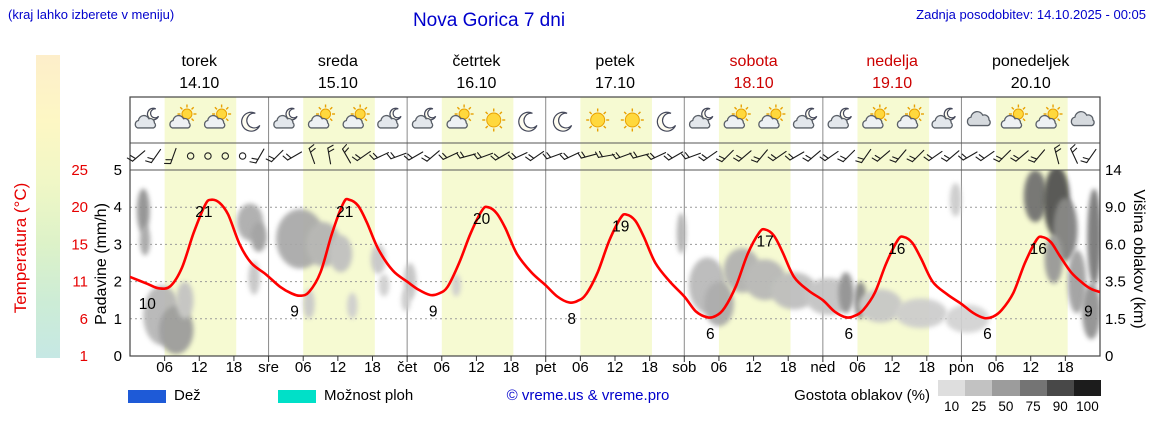 Image resolution: width=1152 pixels, height=443 pixels. What do you see at coordinates (1006, 406) in the screenshot?
I see `density-tick-label: 50` at bounding box center [1006, 406].